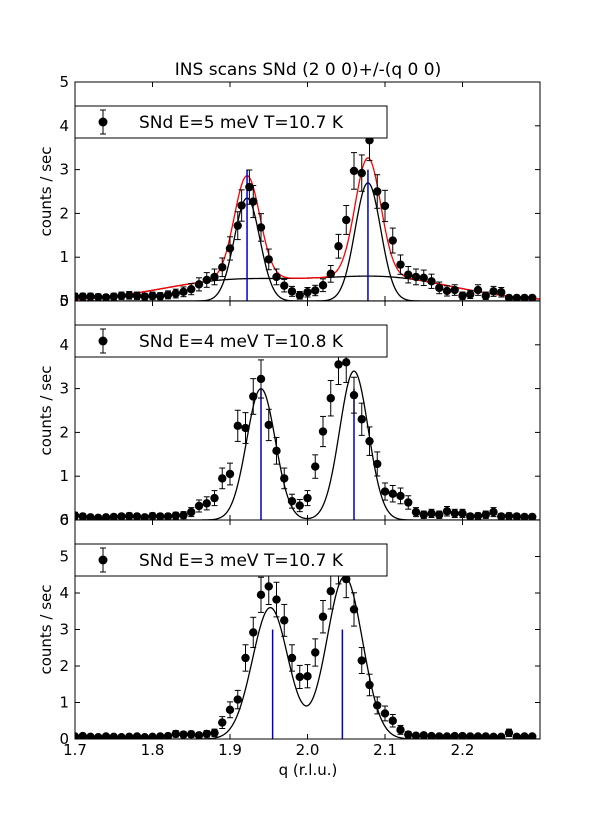  Describe the element at coordinates (64, 301) in the screenshot. I see `y-tick-label: 5` at that location.